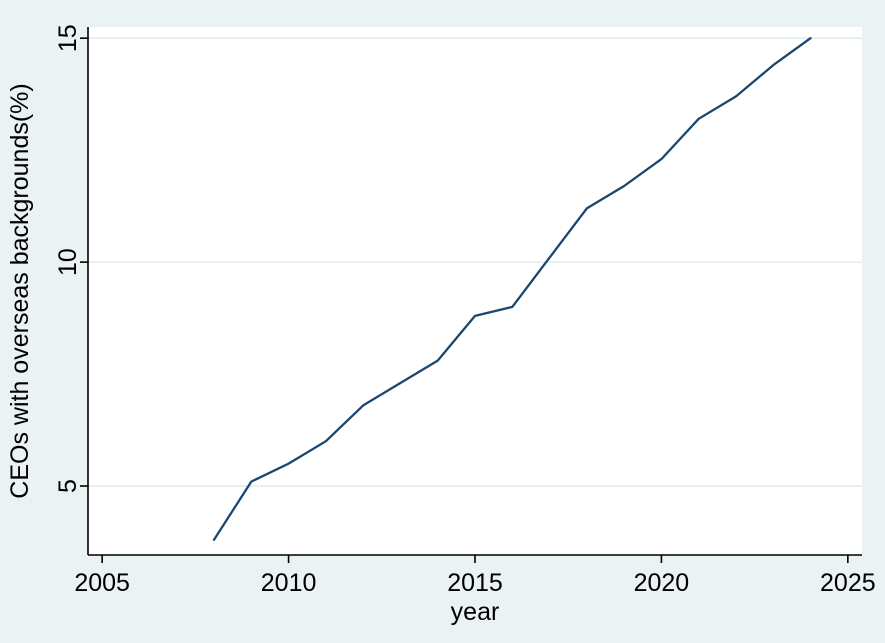  Describe the element at coordinates (289, 583) in the screenshot. I see `x-tick-label: 2010` at that location.